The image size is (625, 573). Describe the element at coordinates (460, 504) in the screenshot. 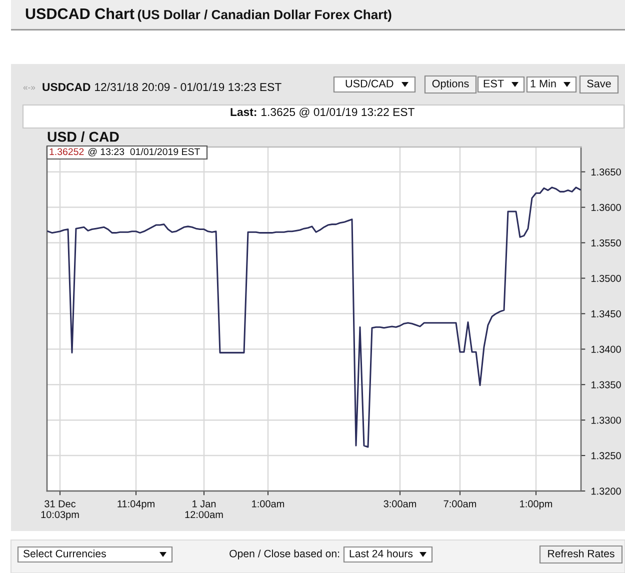

I see `x-tick-label: 7:00am` at that location.